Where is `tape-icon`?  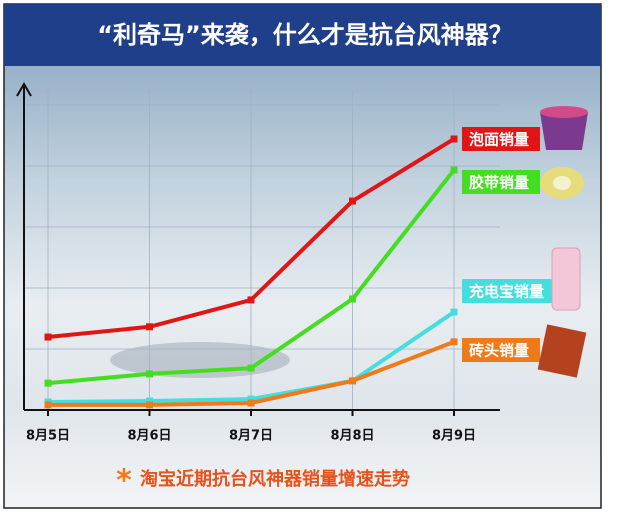 tape-icon is located at coordinates (562, 183).